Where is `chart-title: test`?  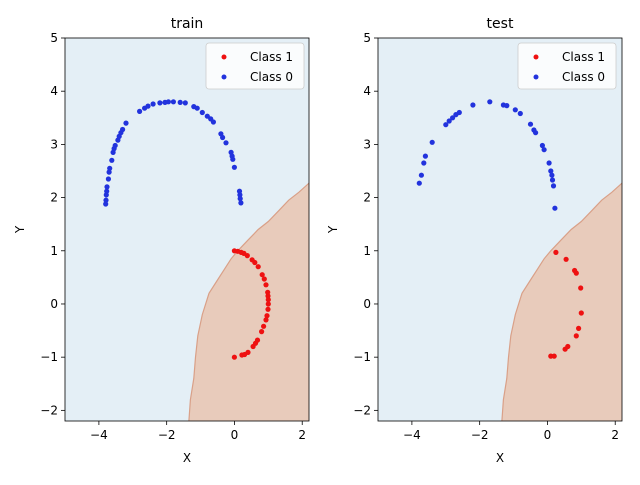 chart-title: test is located at coordinates (500, 24).